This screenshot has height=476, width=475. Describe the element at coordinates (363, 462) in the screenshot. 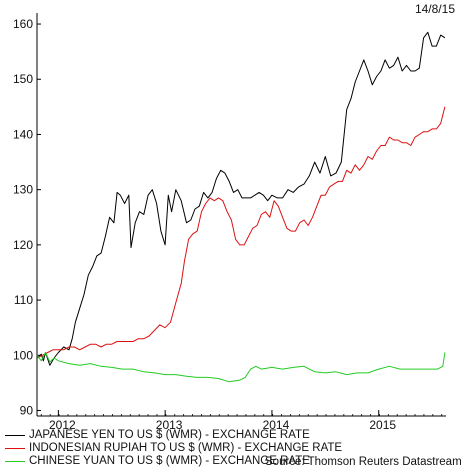

I see `source-note: Source: Thomson Reuters Datastream` at that location.